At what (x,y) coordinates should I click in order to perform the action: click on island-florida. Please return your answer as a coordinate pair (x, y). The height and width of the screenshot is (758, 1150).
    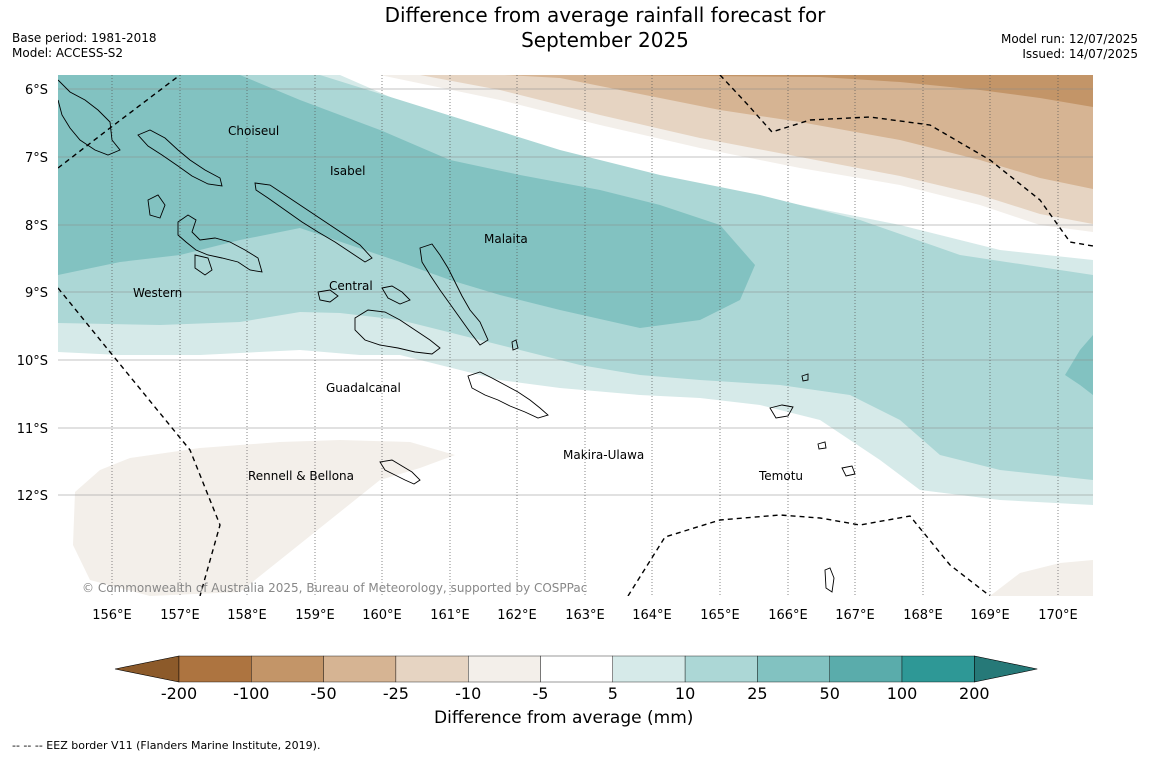
    Looking at the image, I should click on (328, 296).